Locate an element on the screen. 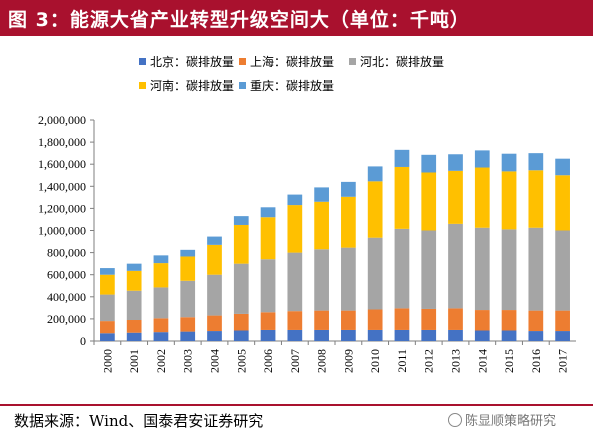 This screenshot has height=448, width=593. bar-2013-s2 is located at coordinates (455, 266).